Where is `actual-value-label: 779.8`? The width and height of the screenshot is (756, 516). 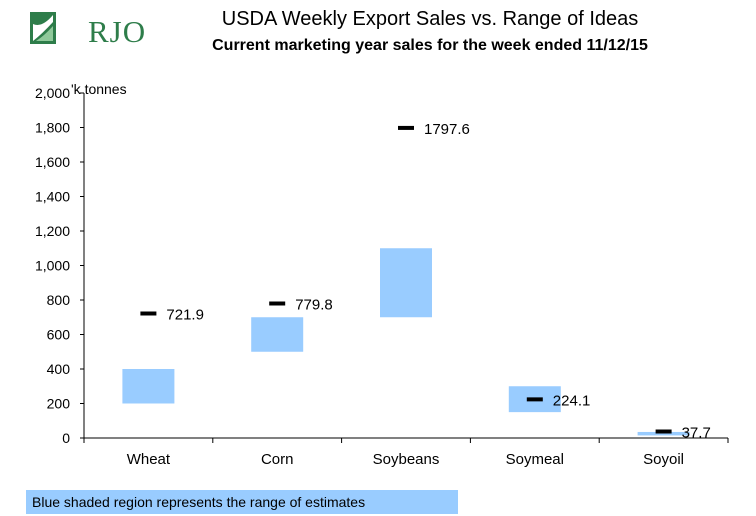
actual-value-label: 779.8 is located at coordinates (314, 304).